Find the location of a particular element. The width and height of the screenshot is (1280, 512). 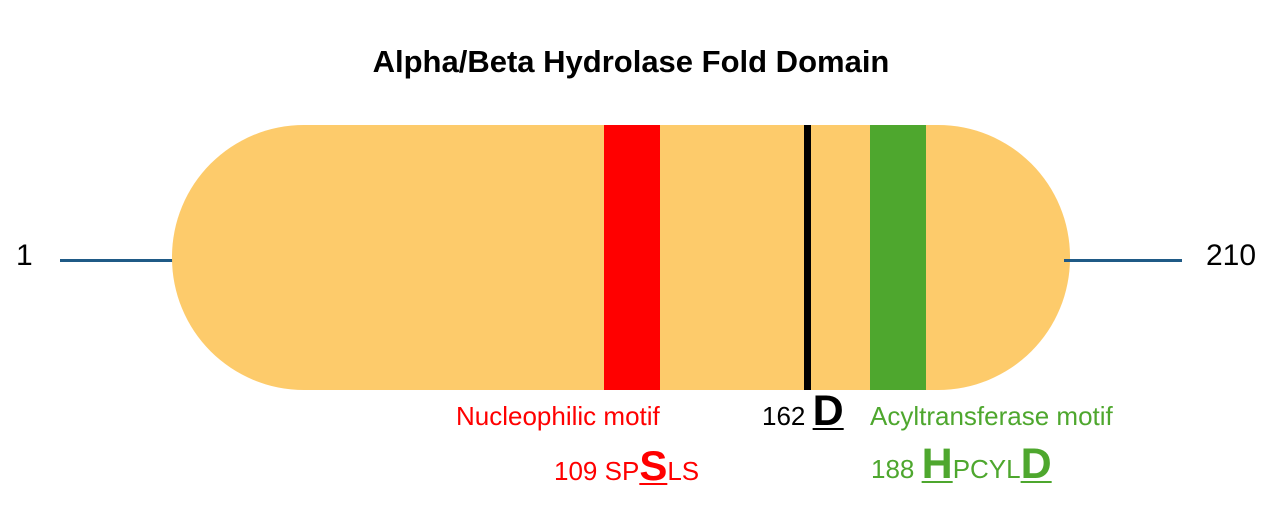

protein-end-label: 210 is located at coordinates (1231, 255).